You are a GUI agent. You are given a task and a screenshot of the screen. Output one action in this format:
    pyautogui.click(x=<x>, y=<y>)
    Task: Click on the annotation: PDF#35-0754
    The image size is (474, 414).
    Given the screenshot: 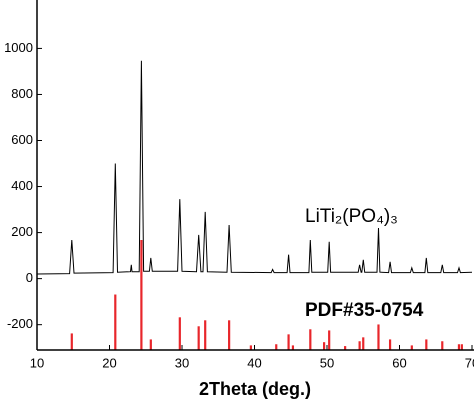 What is the action you would take?
    pyautogui.click(x=364, y=310)
    